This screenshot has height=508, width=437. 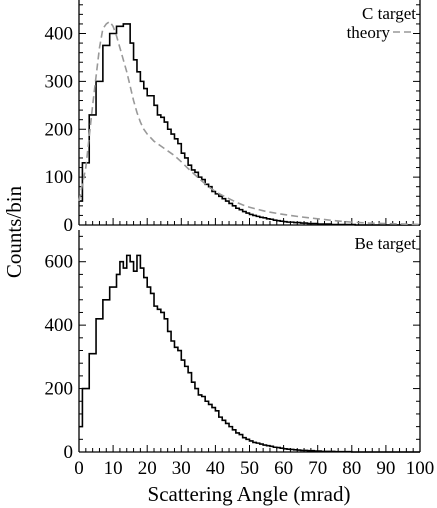 I want to click on x-tick-label: 80, so click(x=351, y=468).